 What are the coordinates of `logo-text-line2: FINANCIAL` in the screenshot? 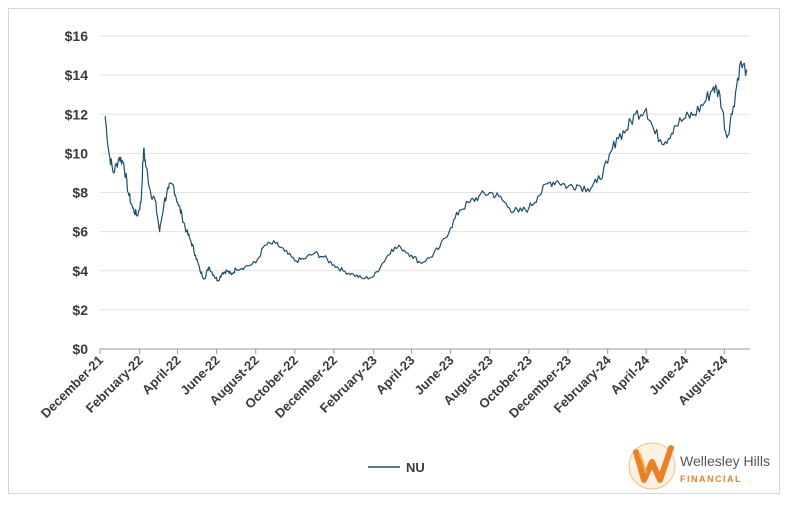 It's located at (711, 479).